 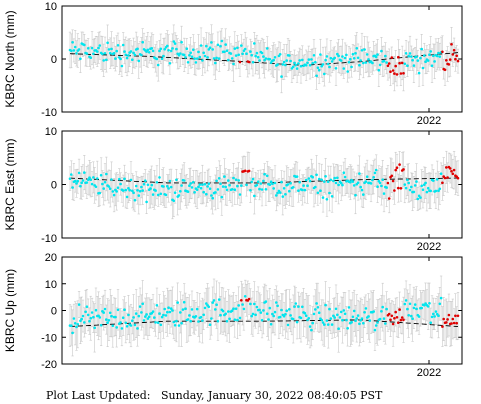 What do you see at coordinates (429, 373) in the screenshot?
I see `x-tick-label: 2022` at bounding box center [429, 373].